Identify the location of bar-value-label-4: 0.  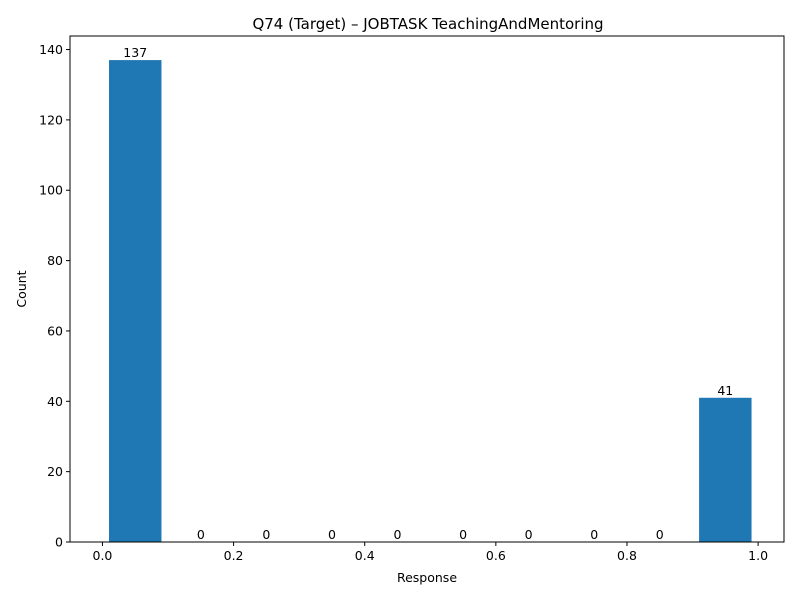
(398, 534).